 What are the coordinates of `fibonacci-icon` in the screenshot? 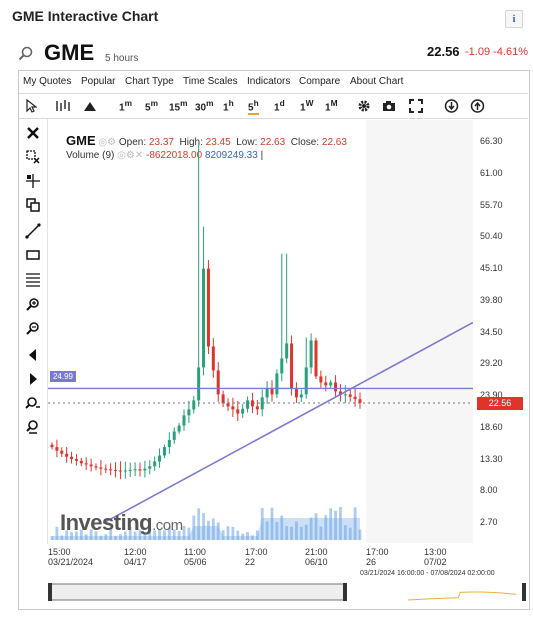 It's located at (33, 279).